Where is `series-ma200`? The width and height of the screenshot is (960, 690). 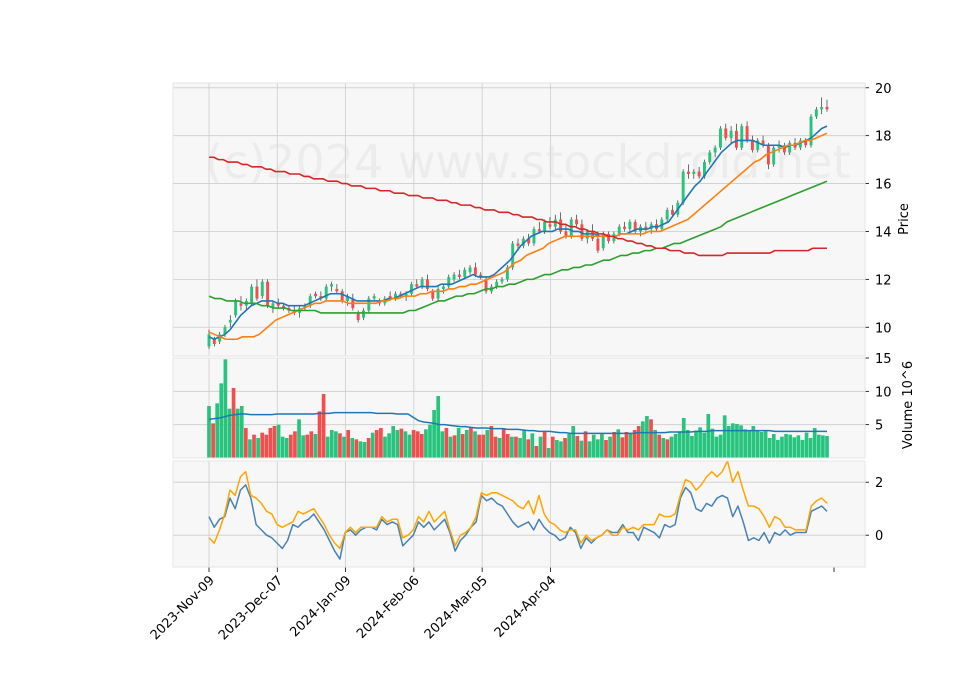
series-ma200 is located at coordinates (518, 206).